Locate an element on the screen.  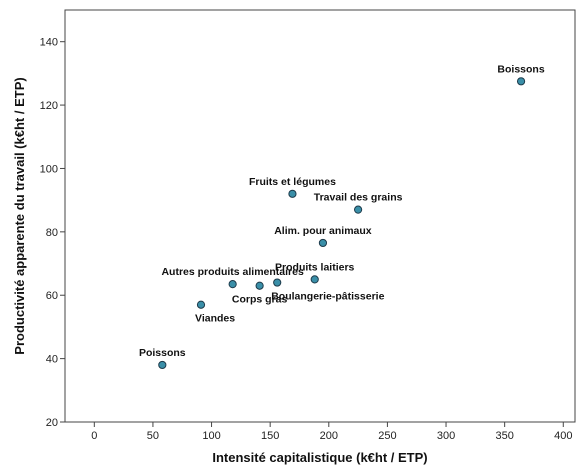
y-axis: 20 40 60 80 100 120 140 is located at coordinates (52, 233).